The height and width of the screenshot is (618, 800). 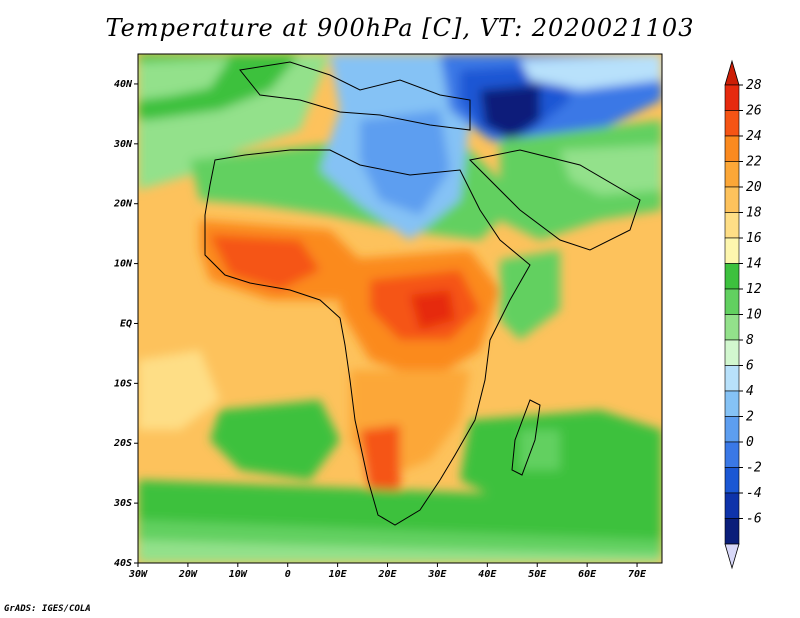 What do you see at coordinates (123, 144) in the screenshot?
I see `lat-tick-label: 30N` at bounding box center [123, 144].